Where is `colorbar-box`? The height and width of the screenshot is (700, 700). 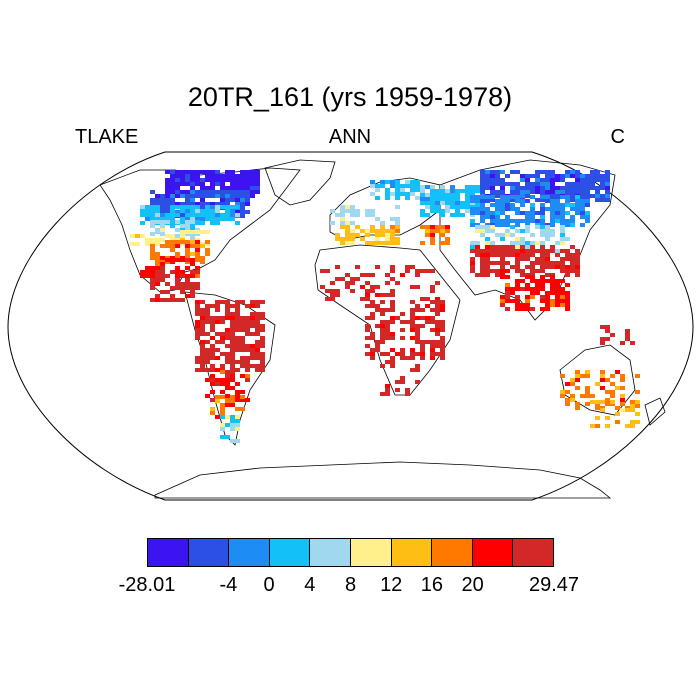 colorbar-box is located at coordinates (290, 552).